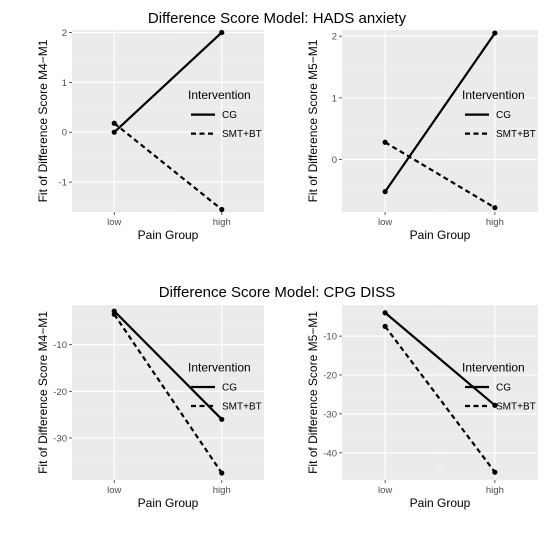 Image resolution: width=550 pixels, height=537 pixels. What do you see at coordinates (440, 235) in the screenshot?
I see `x-axis-label-hads-m5: Pain Group` at bounding box center [440, 235].